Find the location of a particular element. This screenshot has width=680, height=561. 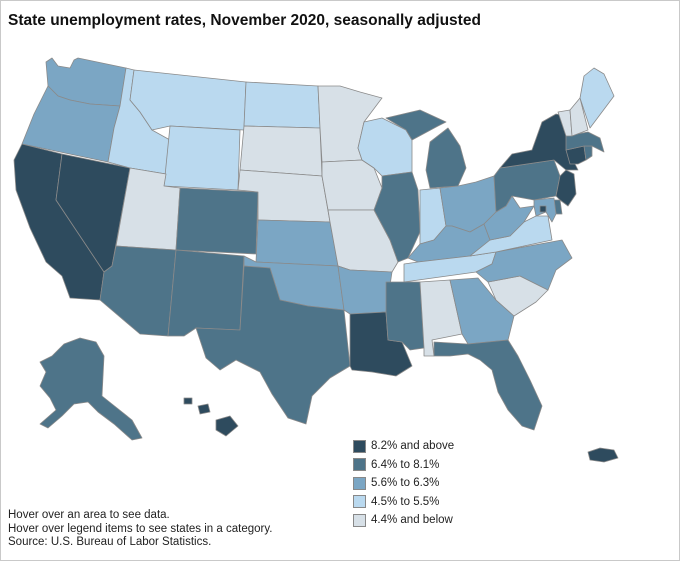

state-nd is located at coordinates (282, 105).